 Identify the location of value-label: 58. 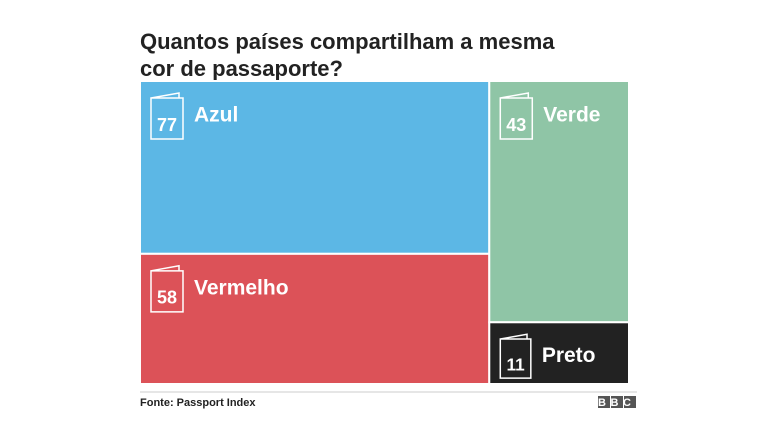
(167, 298).